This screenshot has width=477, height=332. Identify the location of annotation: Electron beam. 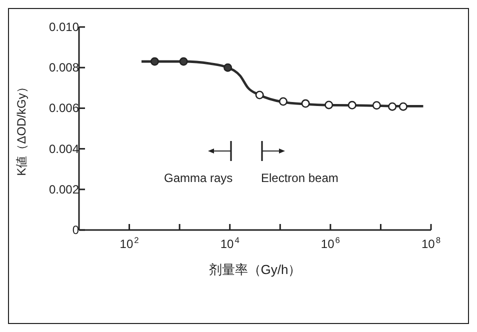
(299, 178).